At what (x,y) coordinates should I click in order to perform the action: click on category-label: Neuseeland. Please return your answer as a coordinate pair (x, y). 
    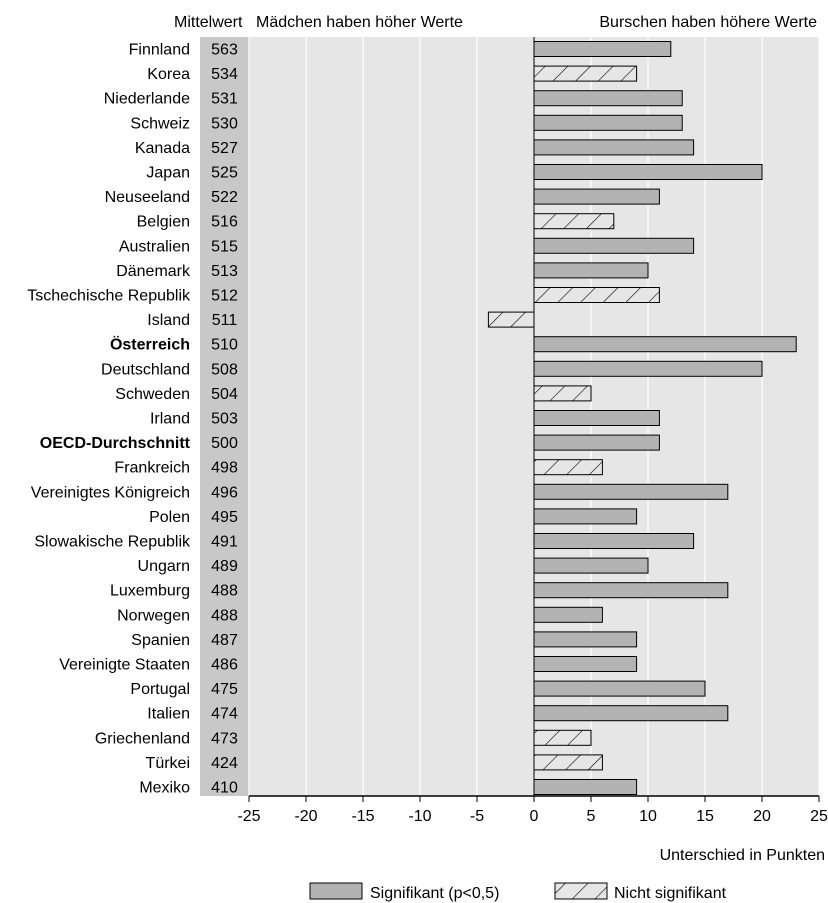
    Looking at the image, I should click on (147, 197).